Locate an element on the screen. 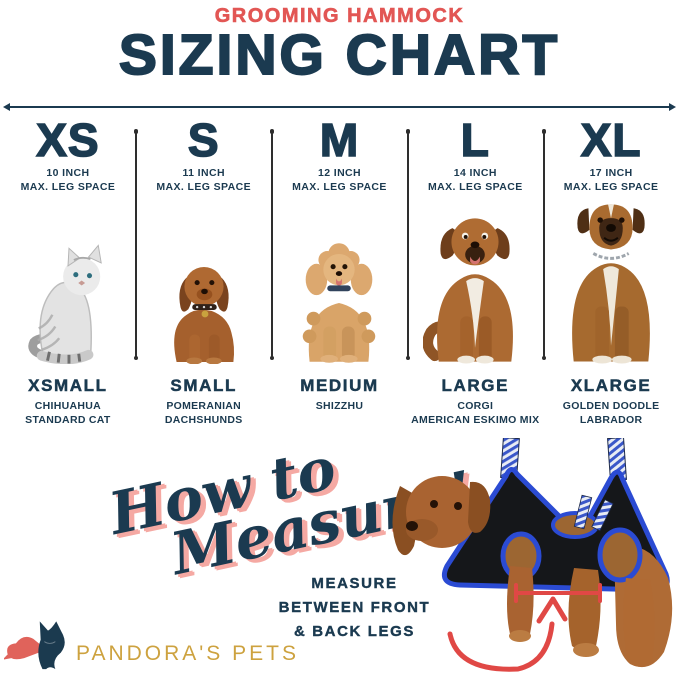 Image resolution: width=679 pixels, height=679 pixels. breed: CORGI is located at coordinates (475, 406).